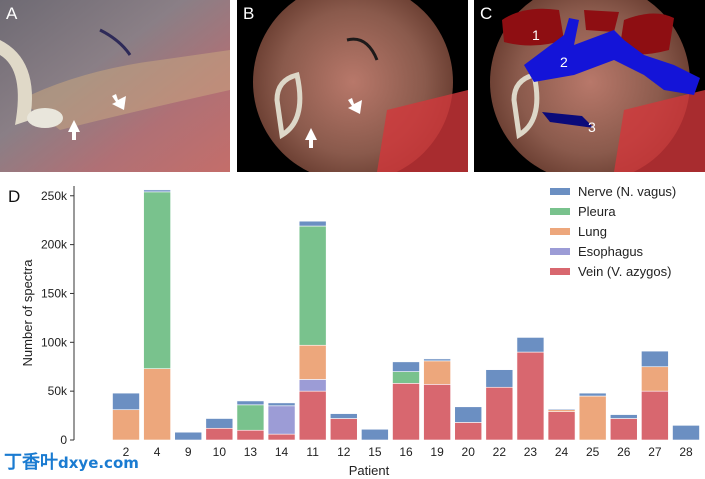 The image size is (705, 479). Describe the element at coordinates (624, 271) in the screenshot. I see `legend-label-vein: Vein (V. azygos)` at that location.